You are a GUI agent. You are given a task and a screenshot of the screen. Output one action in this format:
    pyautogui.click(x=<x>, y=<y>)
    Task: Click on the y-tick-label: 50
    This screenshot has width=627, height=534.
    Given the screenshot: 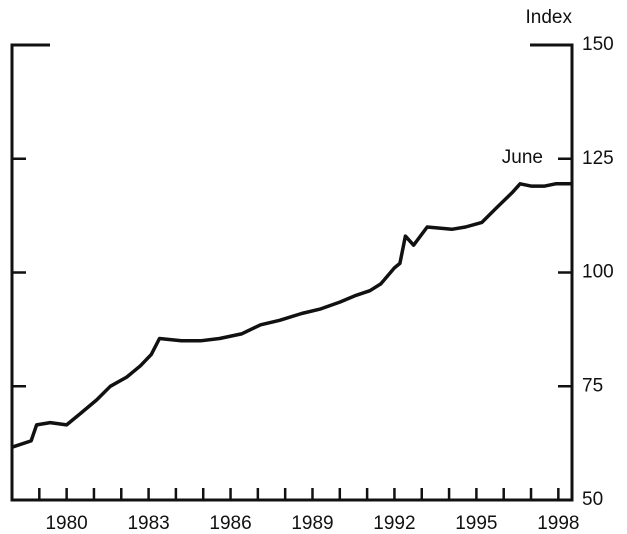 What is the action you would take?
    pyautogui.click(x=592, y=499)
    